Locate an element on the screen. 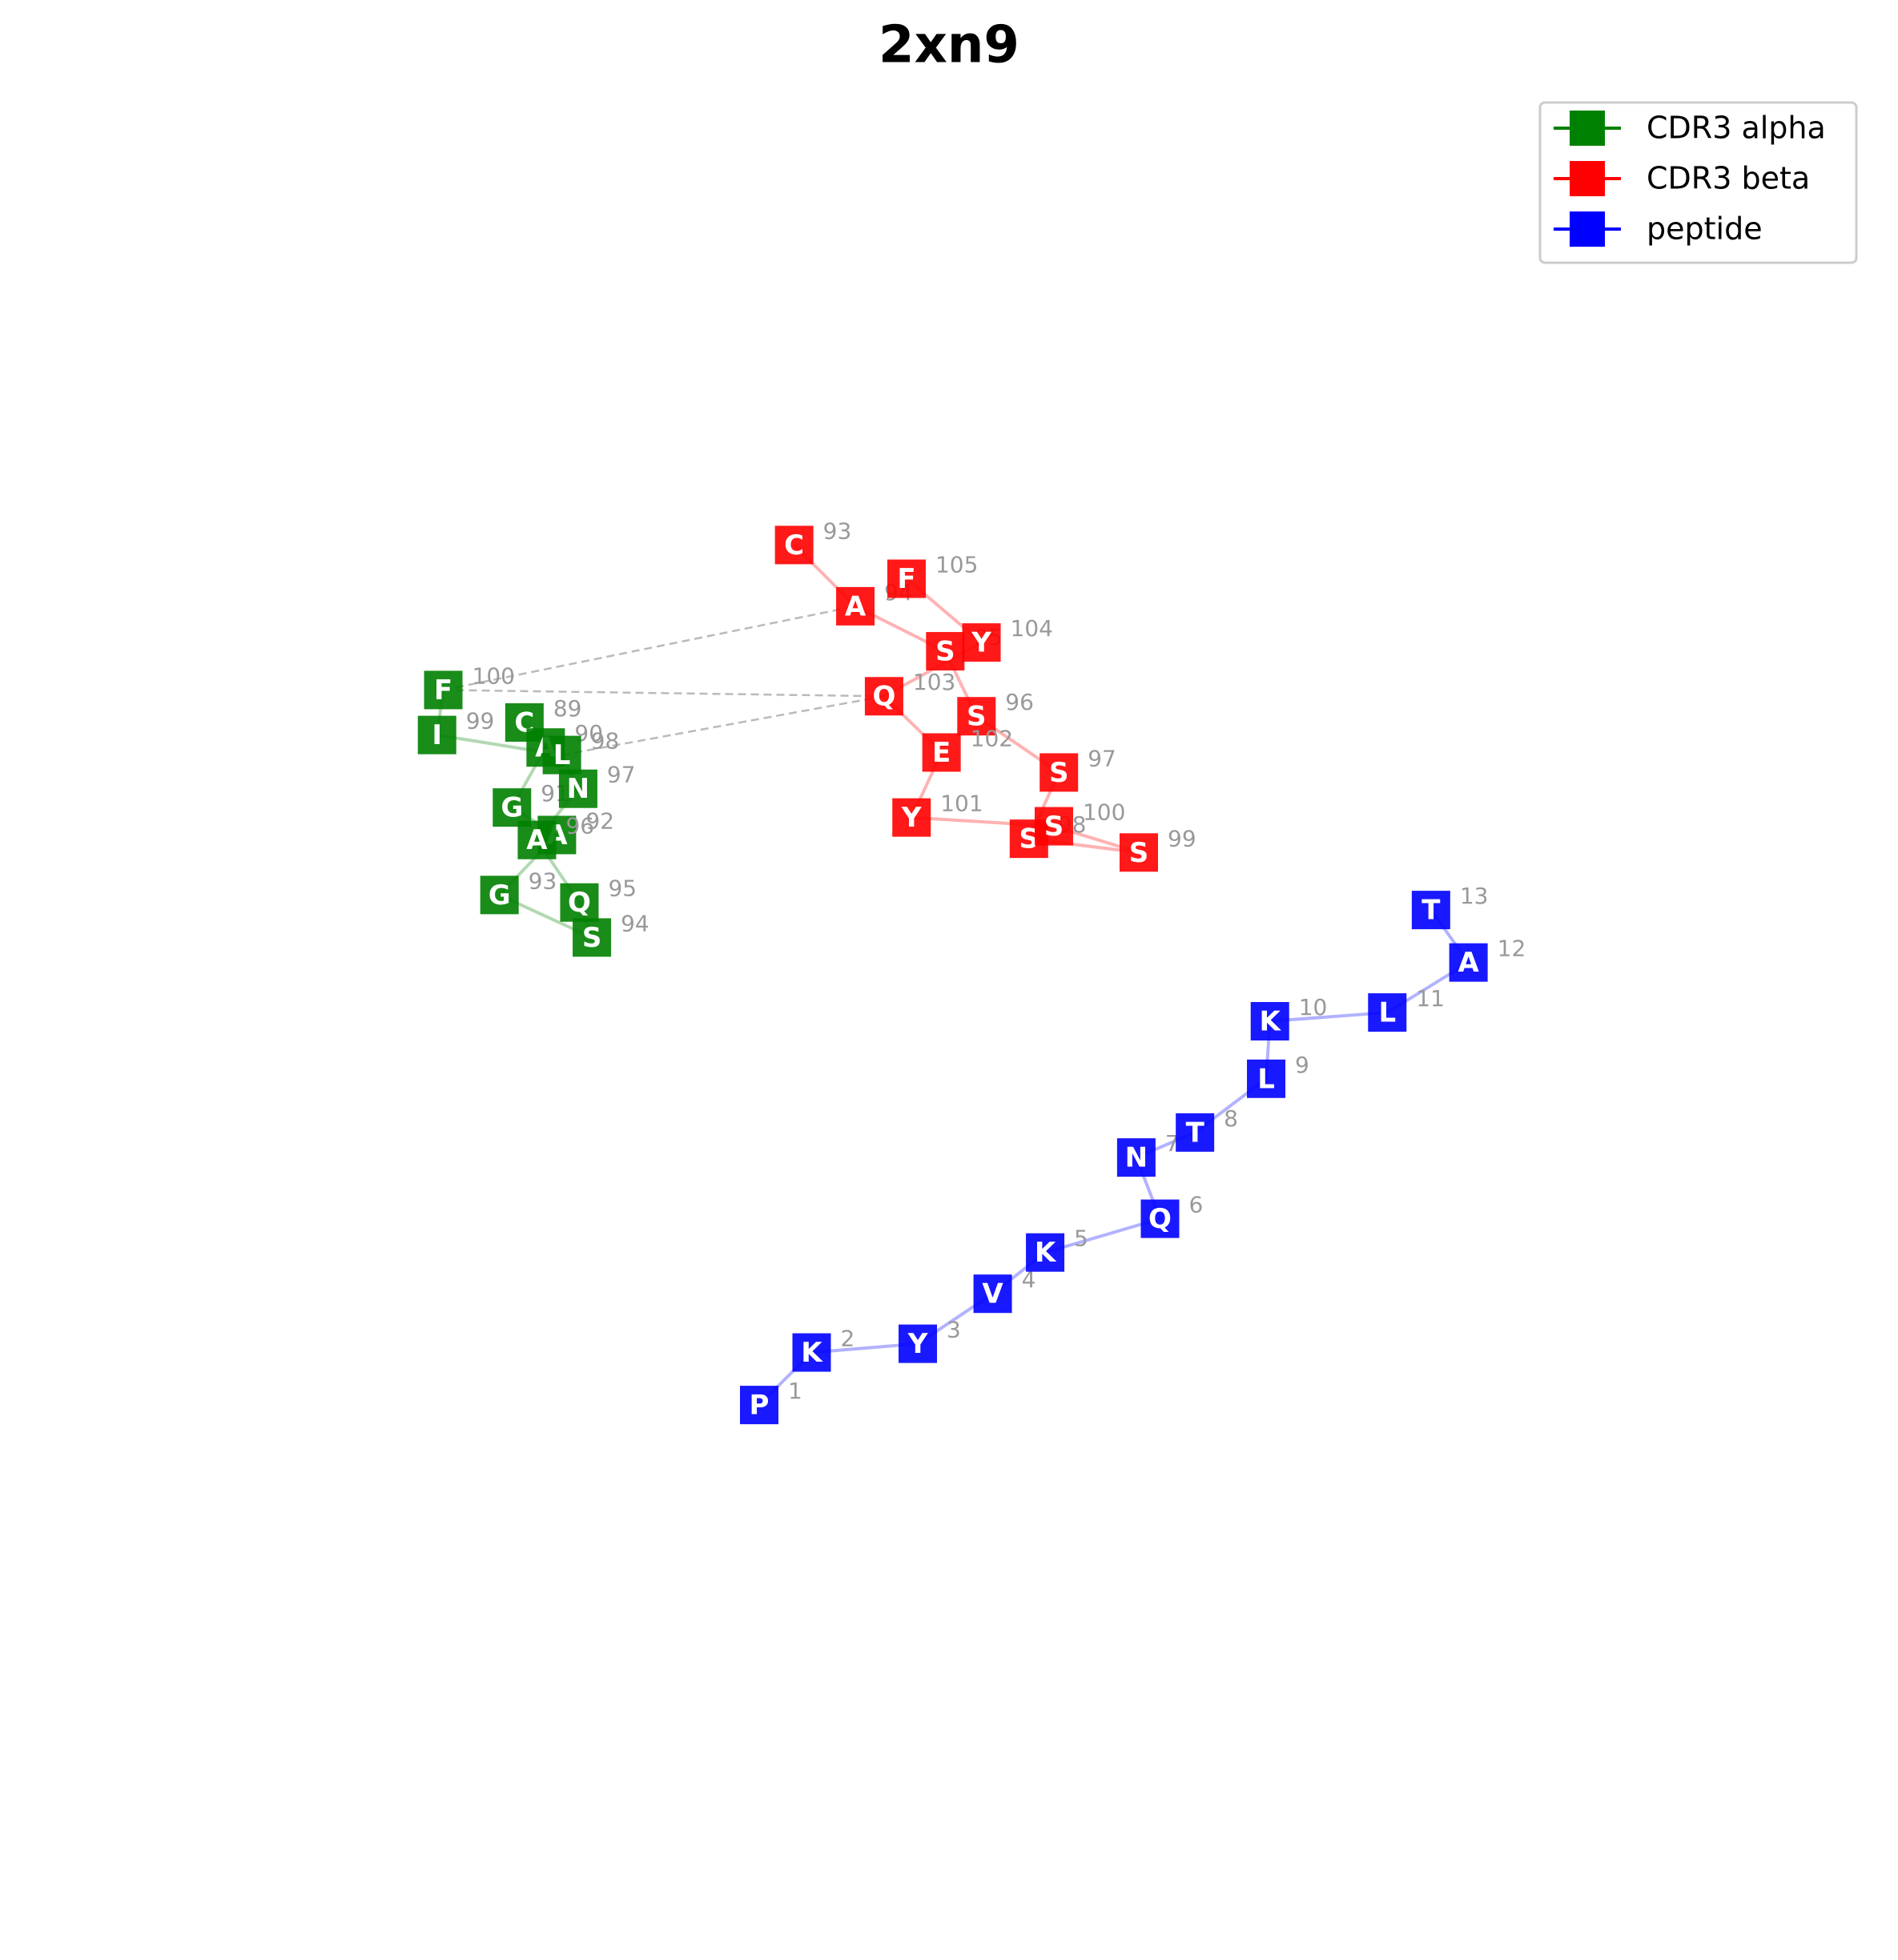  residue-number: 6 is located at coordinates (1197, 1205).